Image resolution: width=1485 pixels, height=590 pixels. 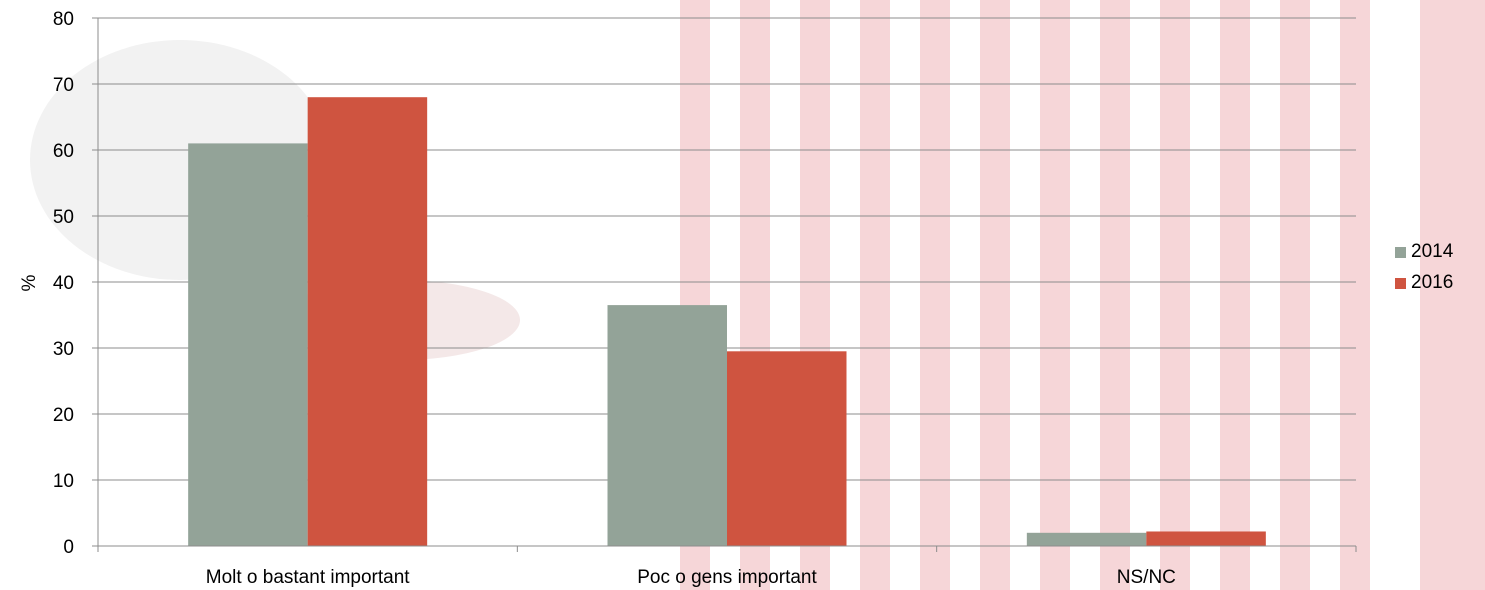 I want to click on y-tick-label: 30, so click(x=63, y=349).